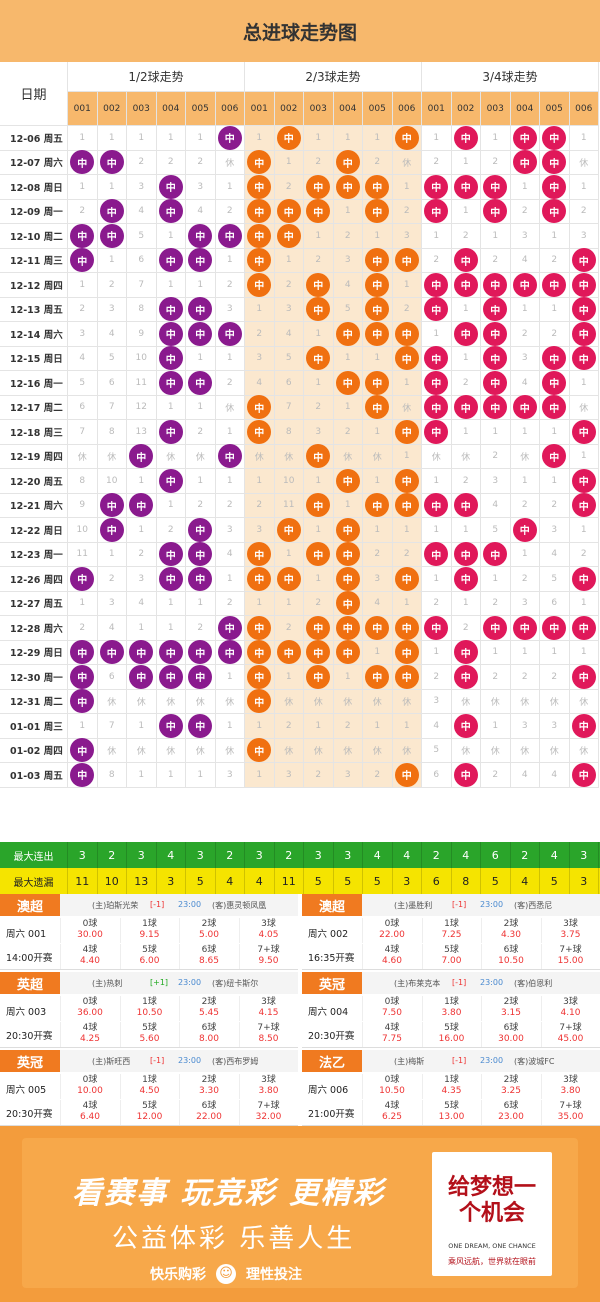 The height and width of the screenshot is (1302, 600). Describe the element at coordinates (510, 1086) in the screenshot. I see `odds-option: 2球 3.25` at that location.